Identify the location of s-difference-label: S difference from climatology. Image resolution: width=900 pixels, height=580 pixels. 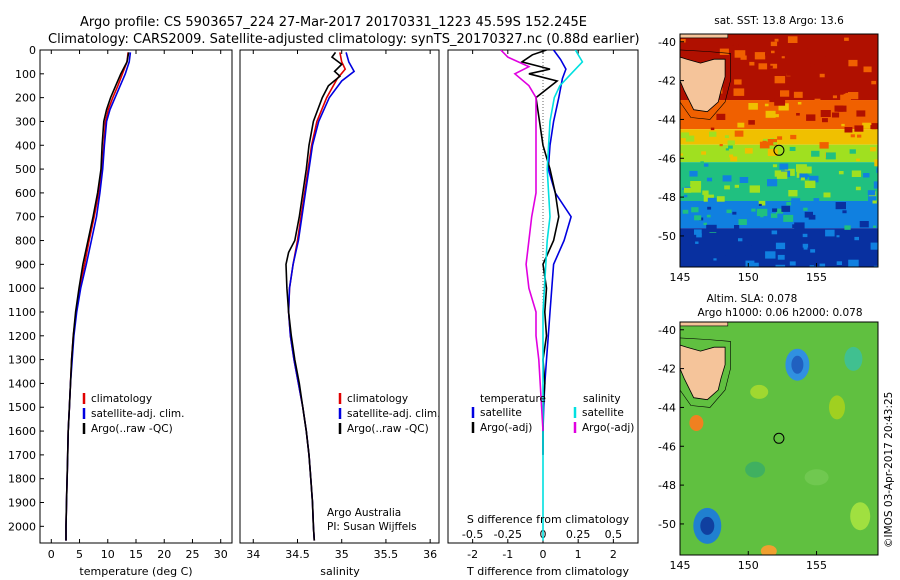
(548, 519).